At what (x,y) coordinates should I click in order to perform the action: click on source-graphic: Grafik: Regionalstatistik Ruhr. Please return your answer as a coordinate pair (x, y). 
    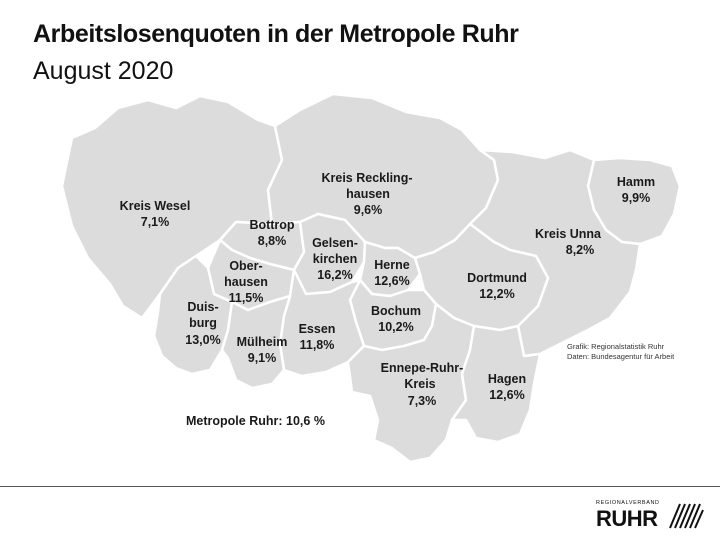
    Looking at the image, I should click on (616, 346).